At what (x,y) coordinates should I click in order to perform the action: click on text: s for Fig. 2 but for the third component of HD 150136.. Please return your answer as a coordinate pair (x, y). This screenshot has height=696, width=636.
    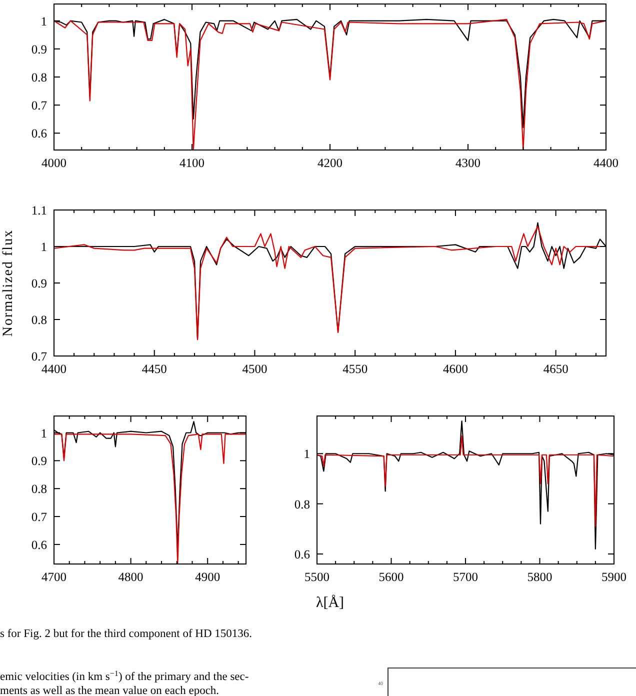
    Looking at the image, I should click on (126, 634).